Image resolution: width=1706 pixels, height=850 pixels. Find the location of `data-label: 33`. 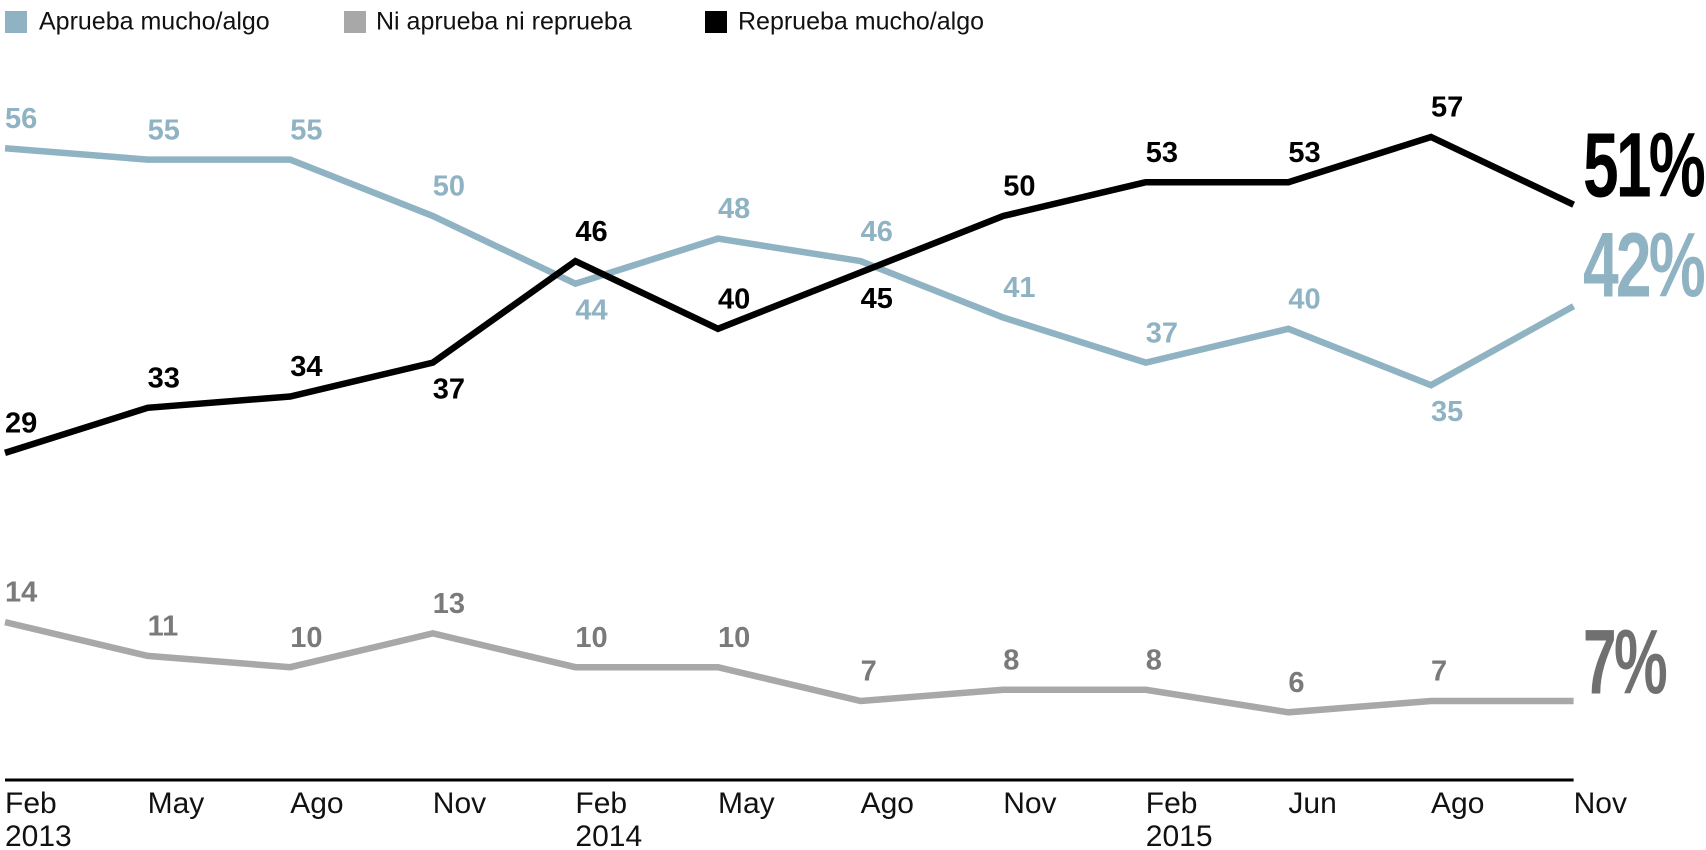

data-label: 33 is located at coordinates (164, 378).